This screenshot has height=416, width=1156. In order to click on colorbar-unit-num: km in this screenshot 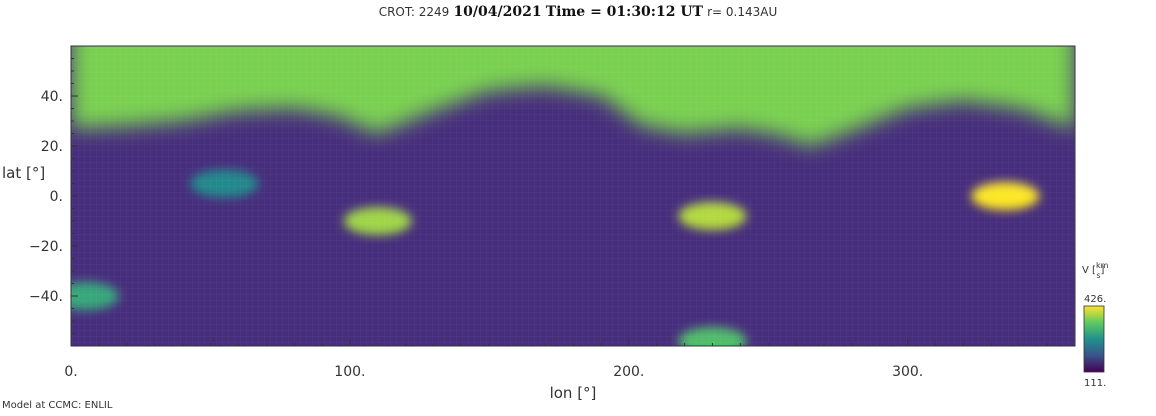, I will do `click(1102, 265)`.